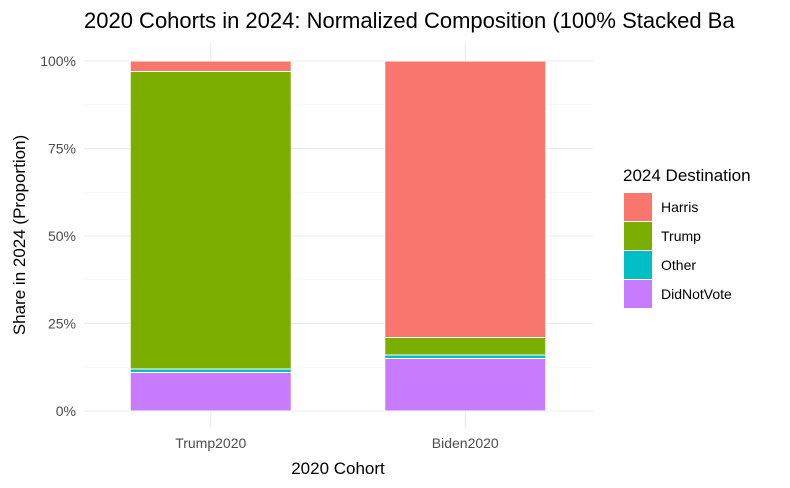  Describe the element at coordinates (679, 207) in the screenshot. I see `legend-label-harris: Harris` at that location.